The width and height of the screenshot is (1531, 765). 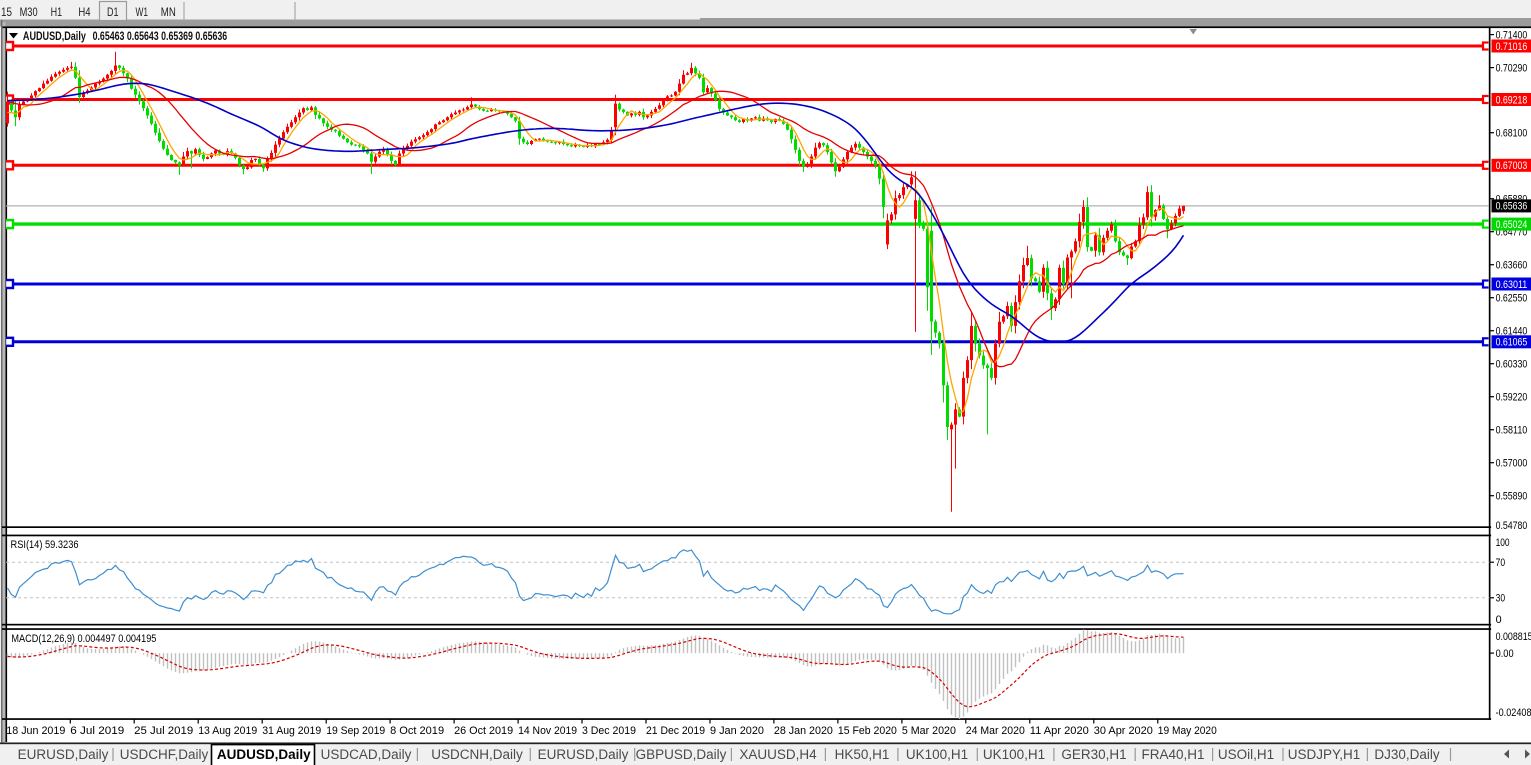 What do you see at coordinates (84, 12) in the screenshot?
I see `svg-text: H4` at bounding box center [84, 12].